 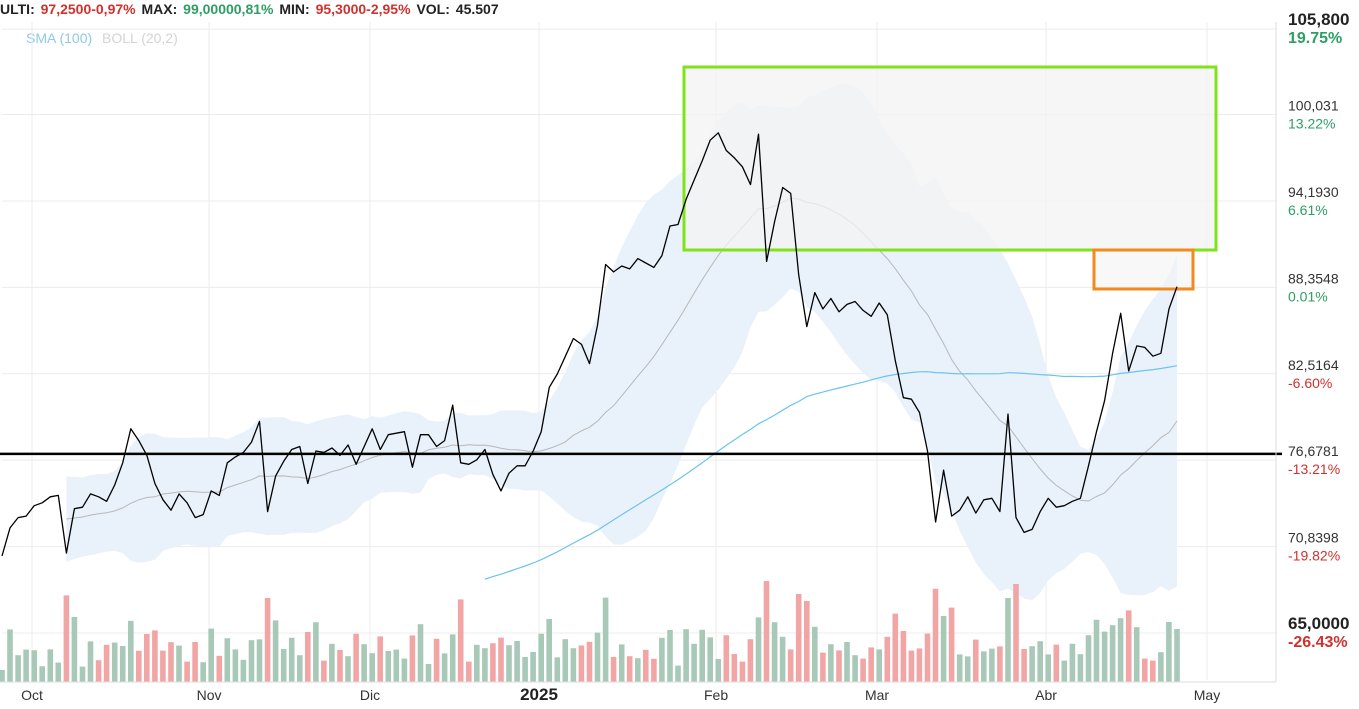 What do you see at coordinates (370, 695) in the screenshot?
I see `x-tick-label: Dic` at bounding box center [370, 695].